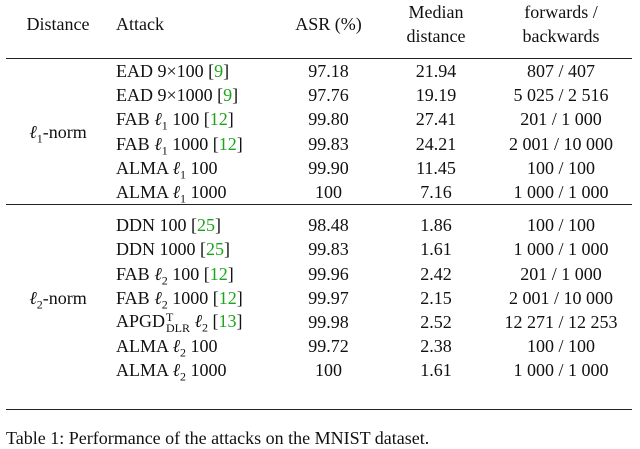 This screenshot has width=640, height=449. I want to click on table-row: ALMA ℓ2 1000 100 1.61 1 000 / 1 000, so click(319, 371).